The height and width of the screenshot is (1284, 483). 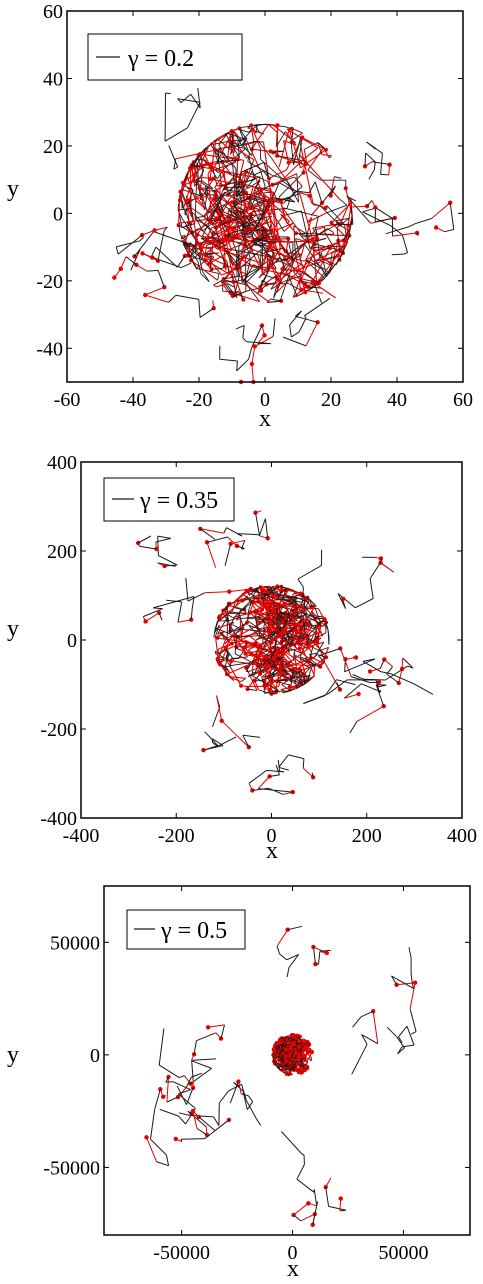 I want to click on trajectory-layer, so click(x=284, y=652).